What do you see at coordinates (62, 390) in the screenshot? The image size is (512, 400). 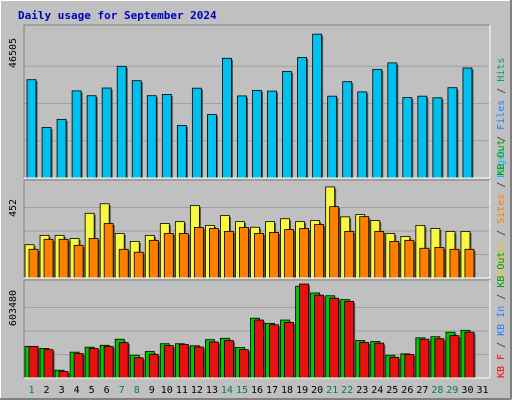 I see `x-tick-label: 3` at bounding box center [62, 390].